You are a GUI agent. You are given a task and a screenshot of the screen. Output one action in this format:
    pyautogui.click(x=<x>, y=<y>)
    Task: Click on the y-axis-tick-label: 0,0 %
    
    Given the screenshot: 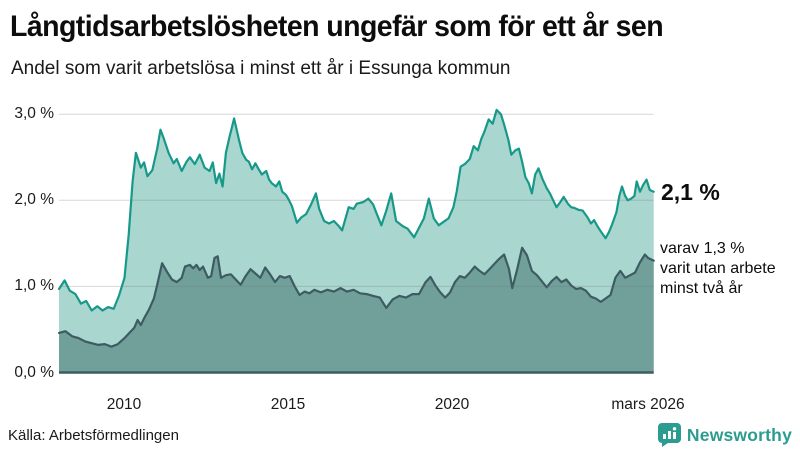 What is the action you would take?
    pyautogui.click(x=34, y=372)
    